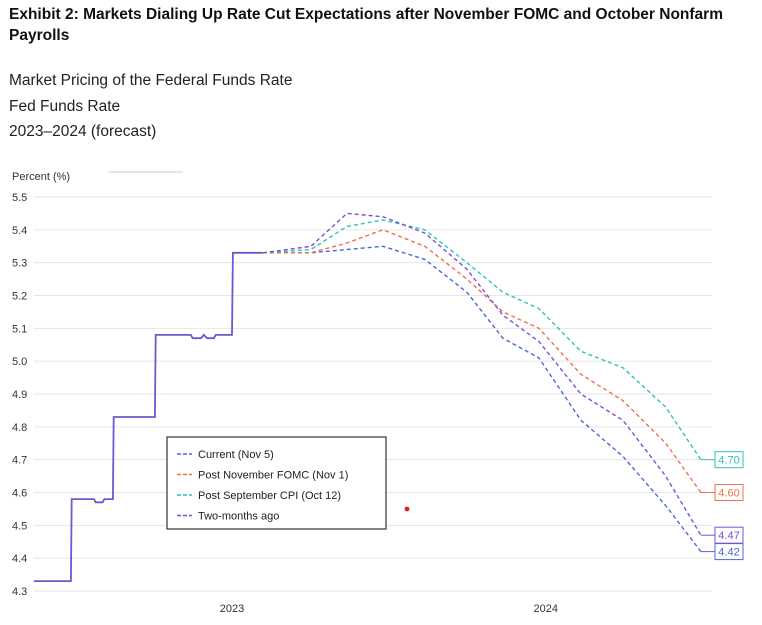 The height and width of the screenshot is (625, 762). I want to click on legend-entry: Post September CPI (Oct 12), so click(269, 496).